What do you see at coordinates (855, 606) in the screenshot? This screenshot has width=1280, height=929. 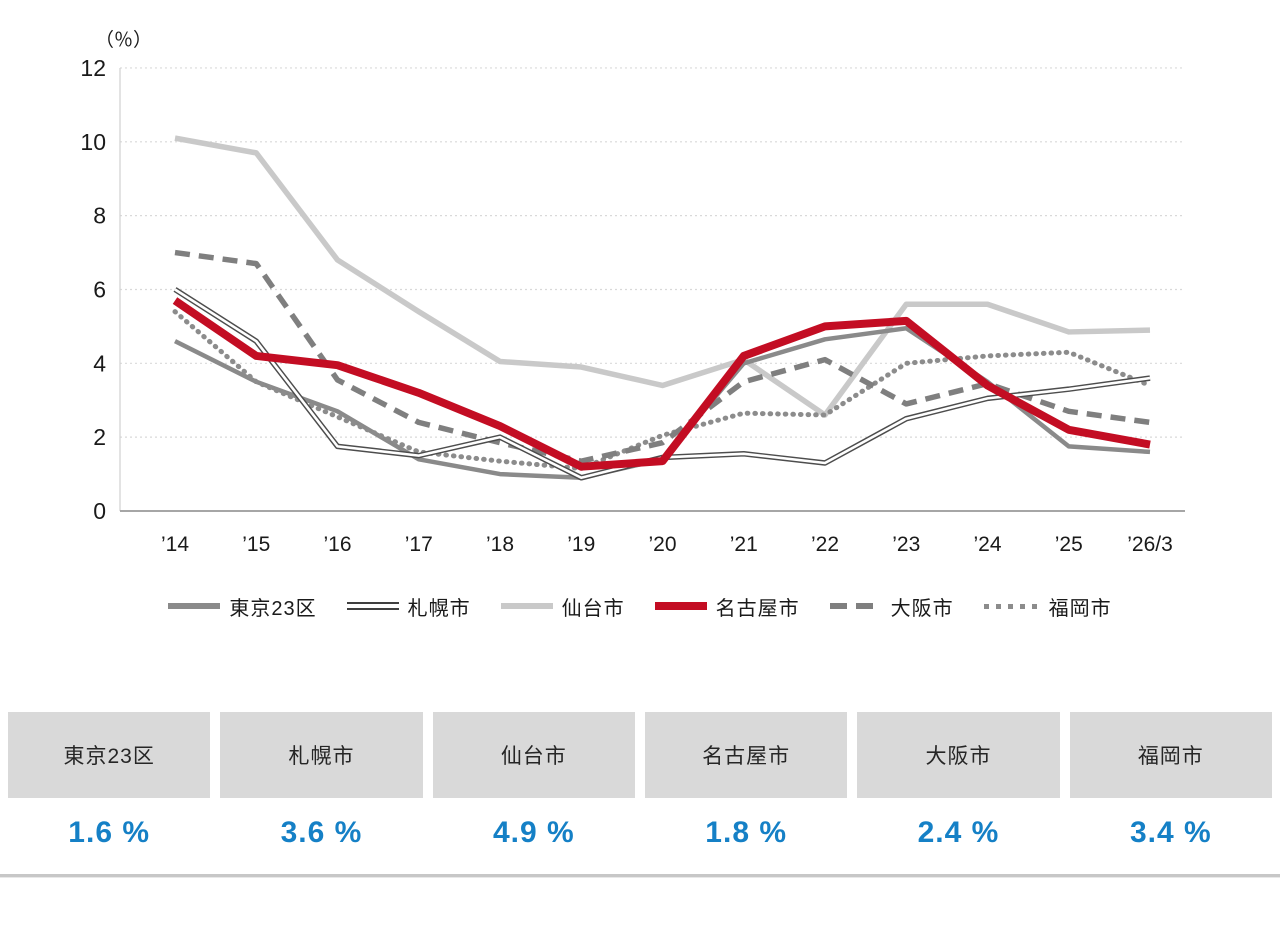 I see `legend-swatch-osaka-icon` at bounding box center [855, 606].